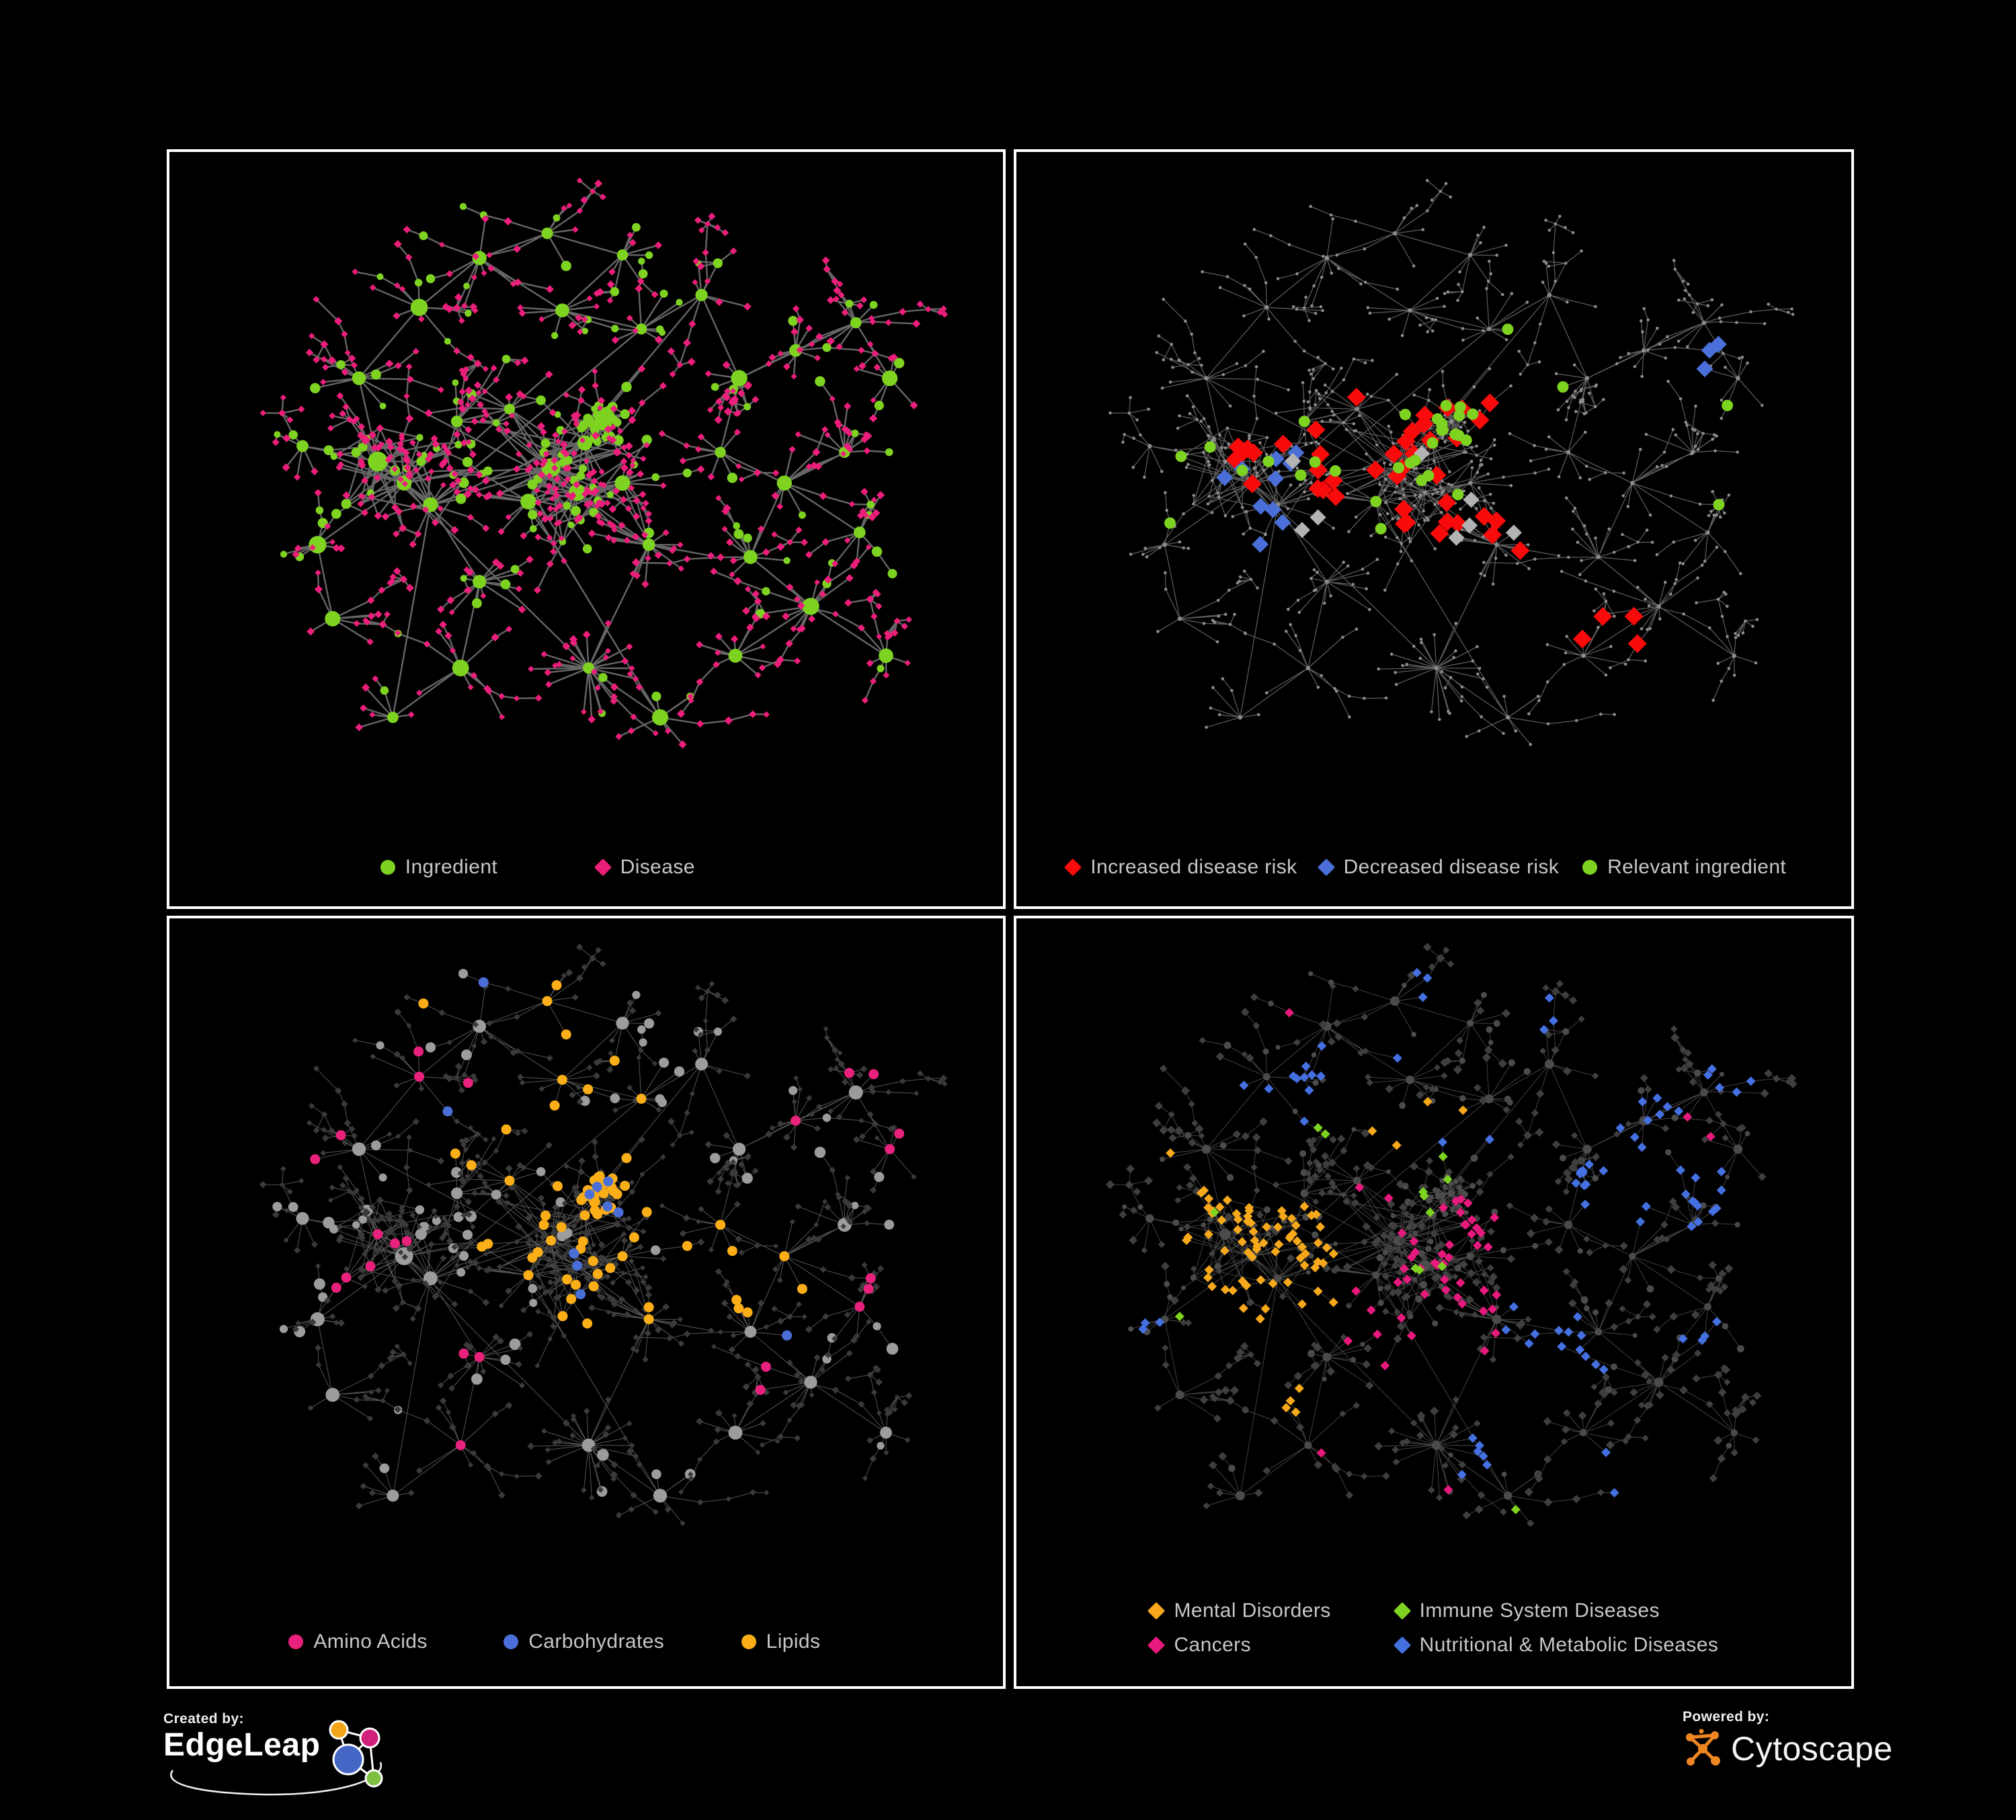  What do you see at coordinates (203, 1719) in the screenshot?
I see `created-by-label: Created by:` at bounding box center [203, 1719].